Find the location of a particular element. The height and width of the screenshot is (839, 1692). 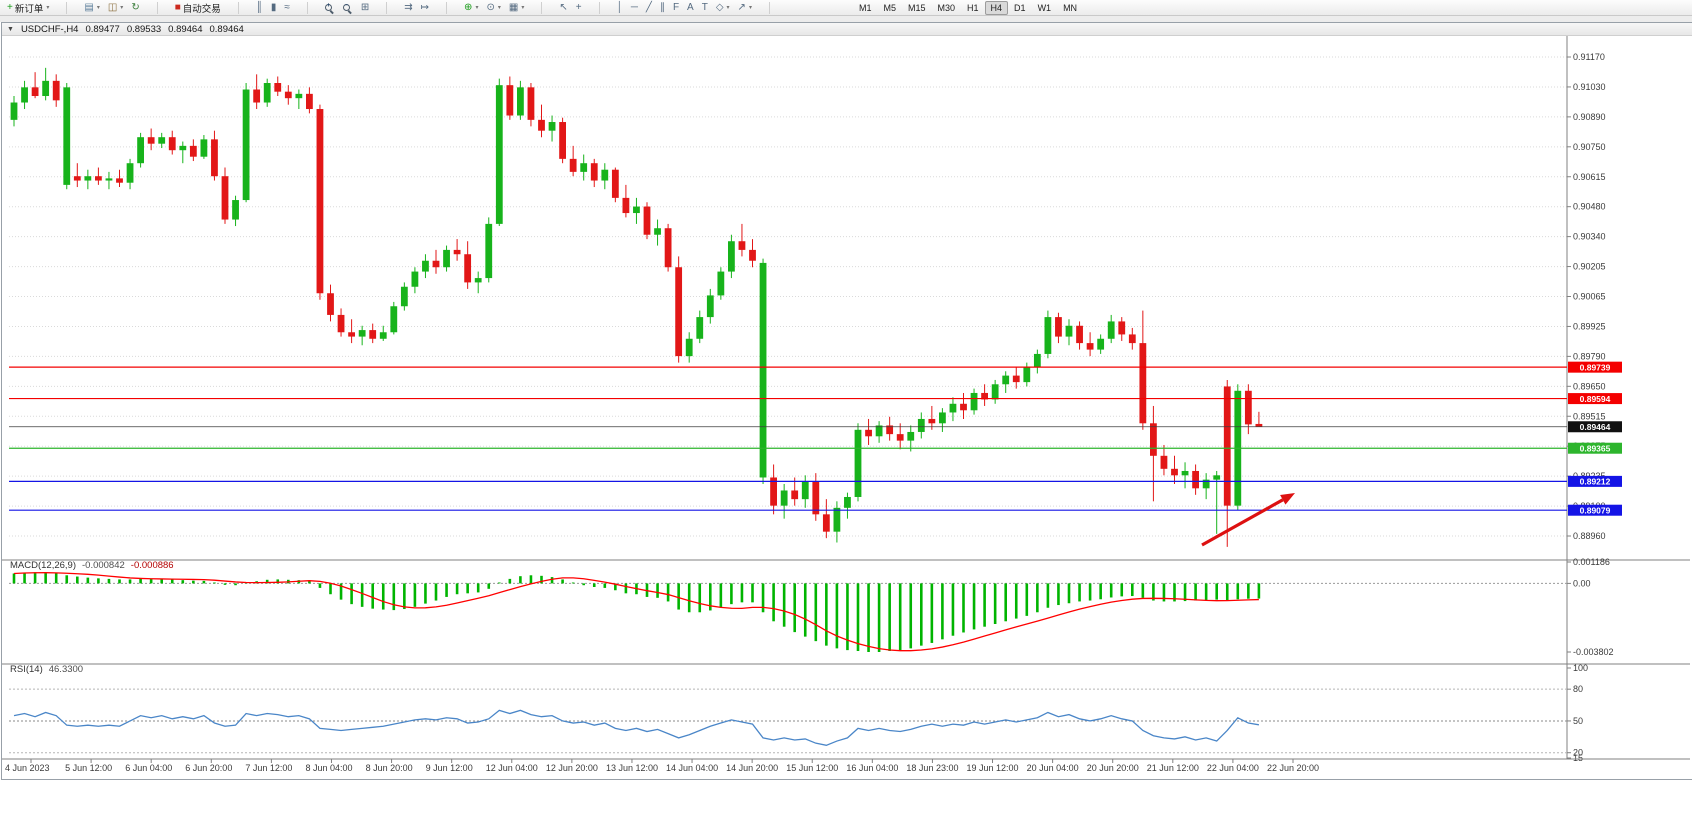

macd-main-value: -0.000842 is located at coordinates (103, 565).